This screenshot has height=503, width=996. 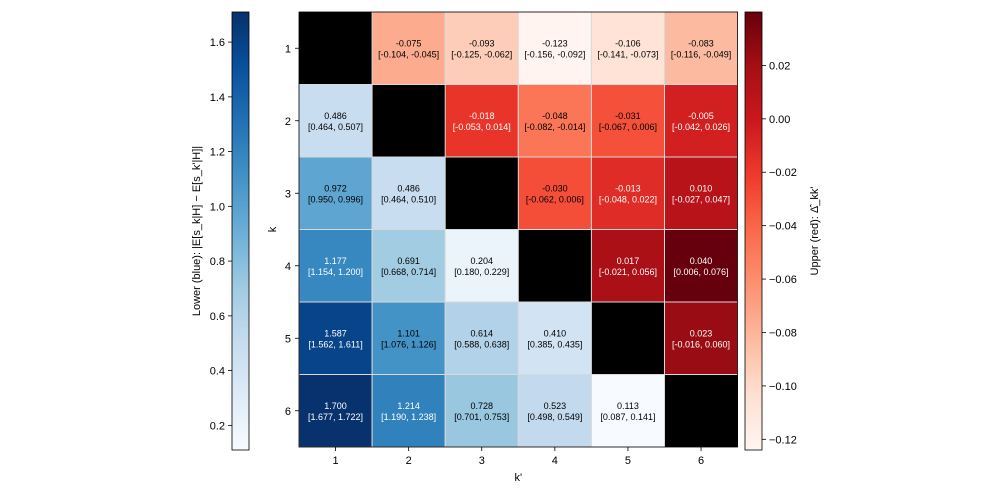 I want to click on upper-cell-ci-5-6: [-0.016, 0.060], so click(x=701, y=344).